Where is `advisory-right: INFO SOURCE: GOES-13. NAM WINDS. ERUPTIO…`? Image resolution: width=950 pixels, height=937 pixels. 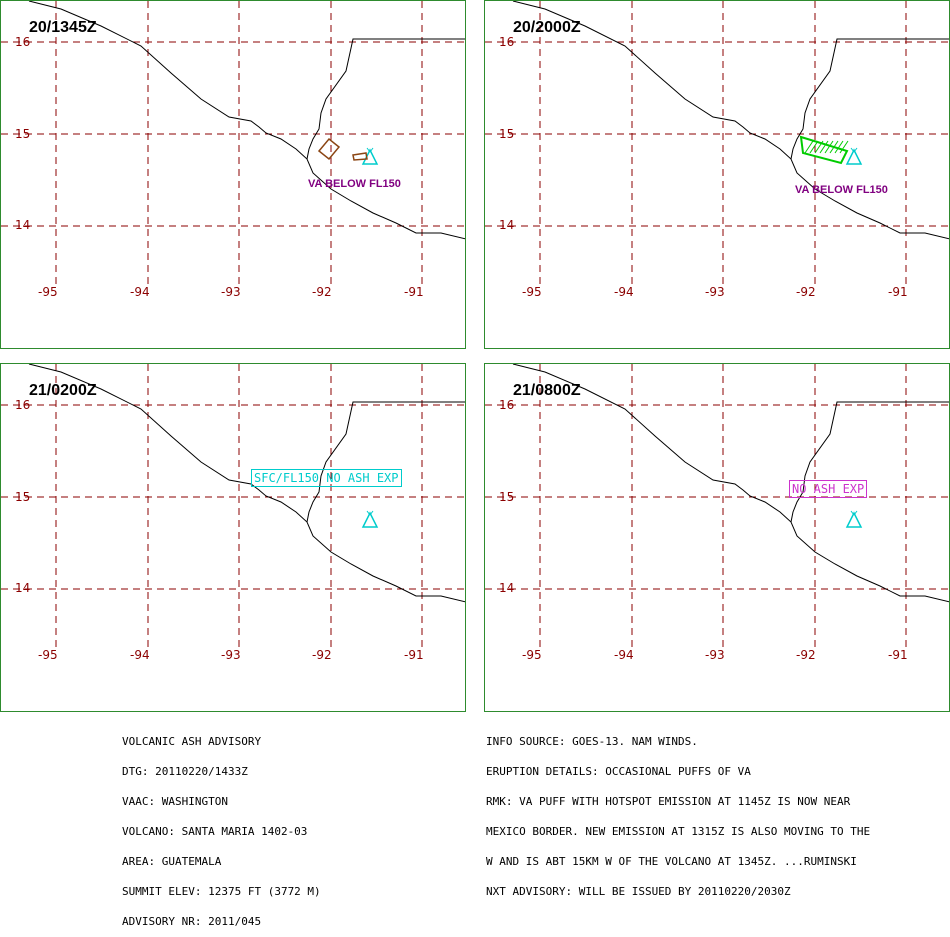 advisory-right: INFO SOURCE: GOES-13. NAM WINDS. ERUPTIO… is located at coordinates (678, 812).